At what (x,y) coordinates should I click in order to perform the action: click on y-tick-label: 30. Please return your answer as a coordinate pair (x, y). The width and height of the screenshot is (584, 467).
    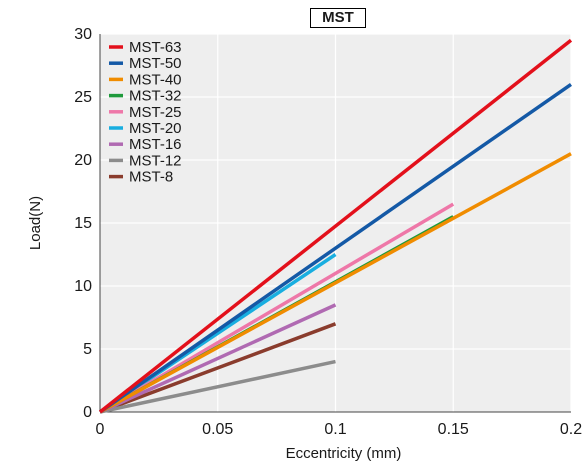
    Looking at the image, I should click on (83, 34).